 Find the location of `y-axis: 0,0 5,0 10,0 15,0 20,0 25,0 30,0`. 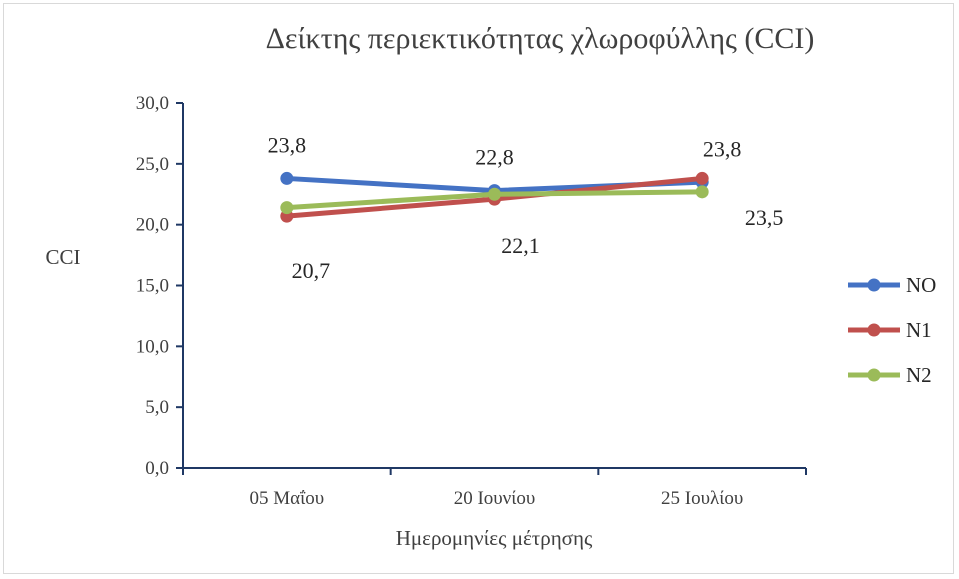

y-axis: 0,0 5,0 10,0 15,0 20,0 25,0 30,0 is located at coordinates (160, 286).